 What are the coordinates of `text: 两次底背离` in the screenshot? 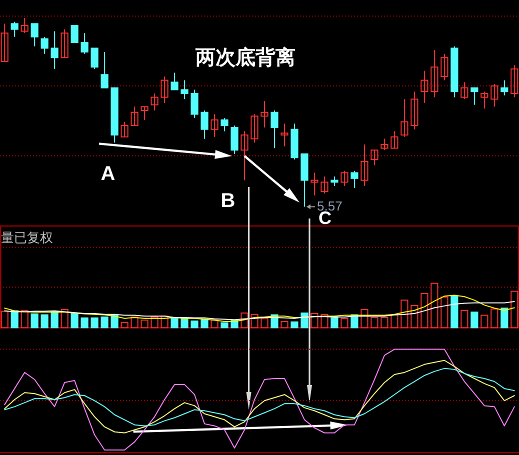 It's located at (245, 57).